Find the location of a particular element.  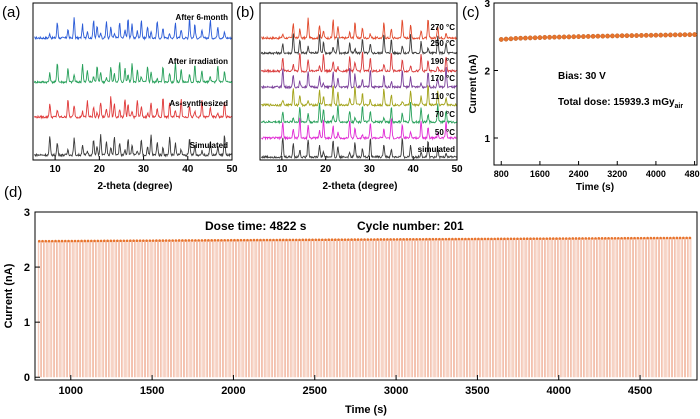

panel-b-xtick-label: 30 is located at coordinates (370, 169).